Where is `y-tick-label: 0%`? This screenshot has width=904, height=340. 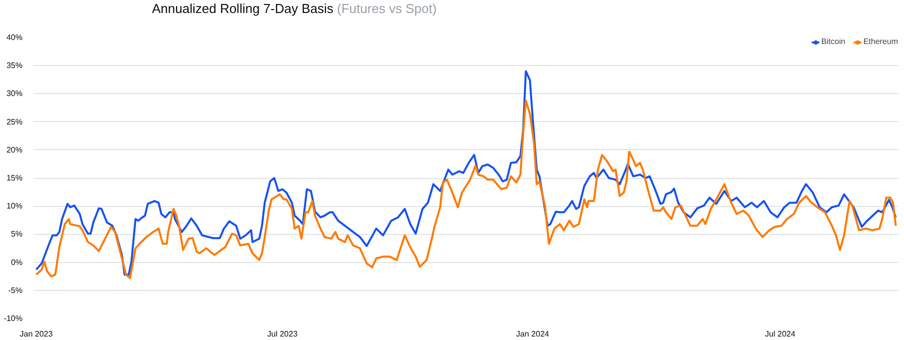
y-tick-label: 0% is located at coordinates (16, 262).